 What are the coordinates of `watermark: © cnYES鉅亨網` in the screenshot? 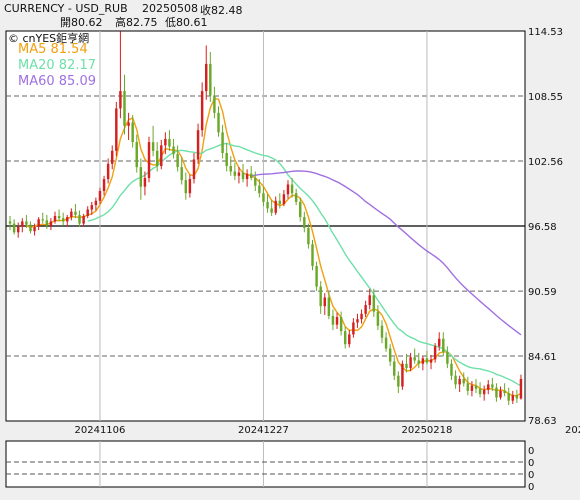 It's located at (49, 38).